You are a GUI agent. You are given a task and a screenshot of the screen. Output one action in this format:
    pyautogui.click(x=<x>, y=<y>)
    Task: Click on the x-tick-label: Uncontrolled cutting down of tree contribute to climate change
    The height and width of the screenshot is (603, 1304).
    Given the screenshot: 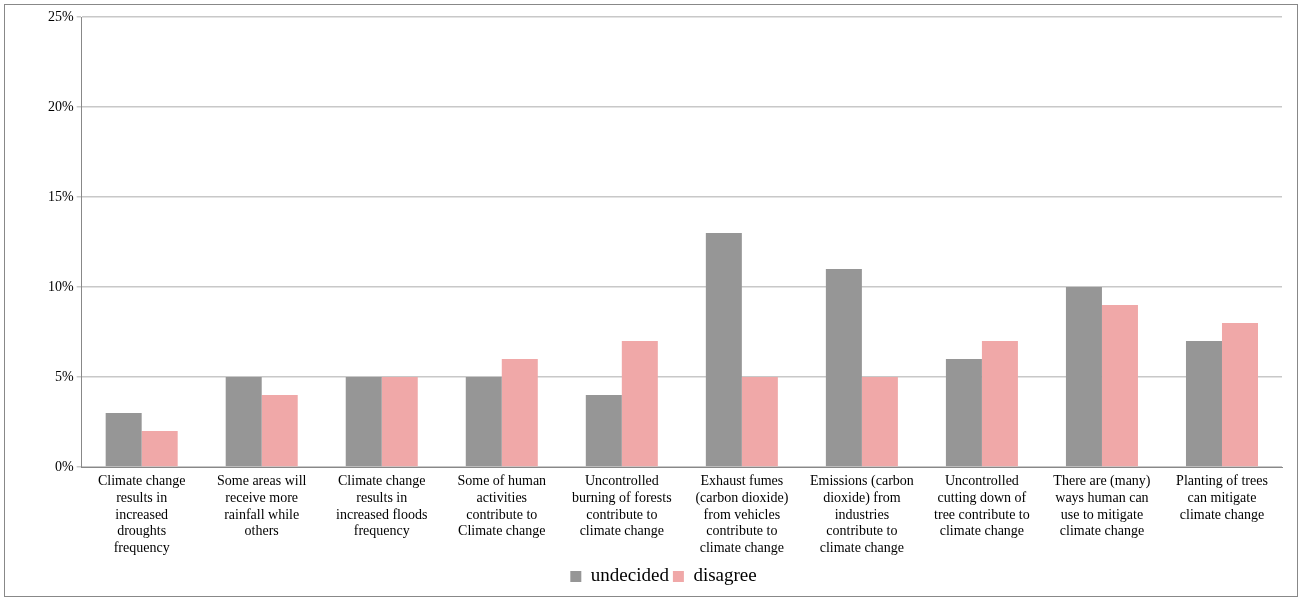 What is the action you would take?
    pyautogui.click(x=982, y=506)
    